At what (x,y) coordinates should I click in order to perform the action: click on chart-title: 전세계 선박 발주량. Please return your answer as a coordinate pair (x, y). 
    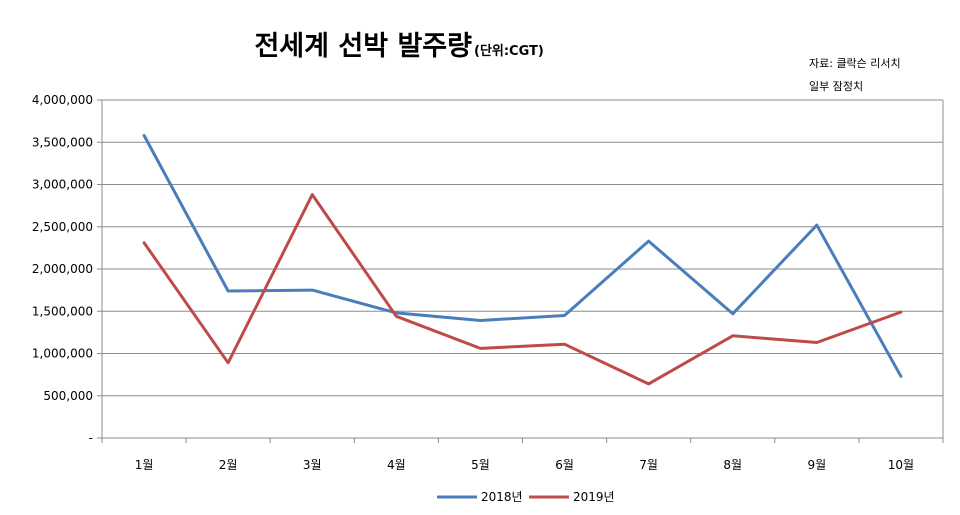
    Looking at the image, I should click on (363, 46).